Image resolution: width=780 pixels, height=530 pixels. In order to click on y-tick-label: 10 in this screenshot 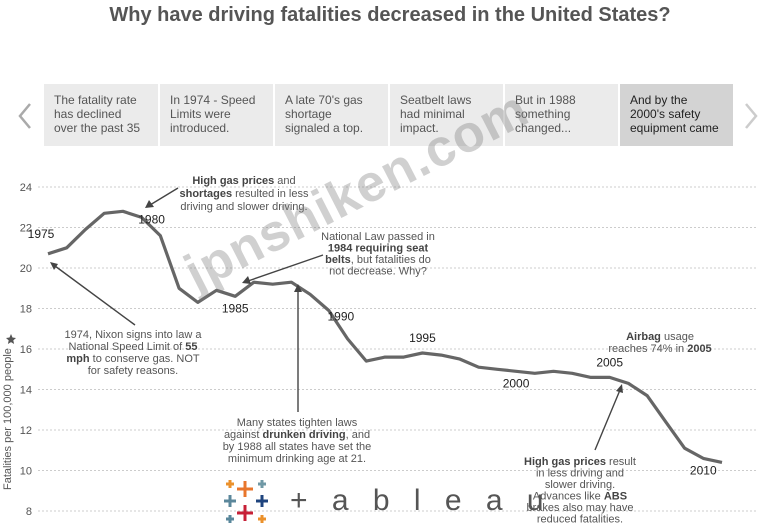, I will do `click(26, 472)`.